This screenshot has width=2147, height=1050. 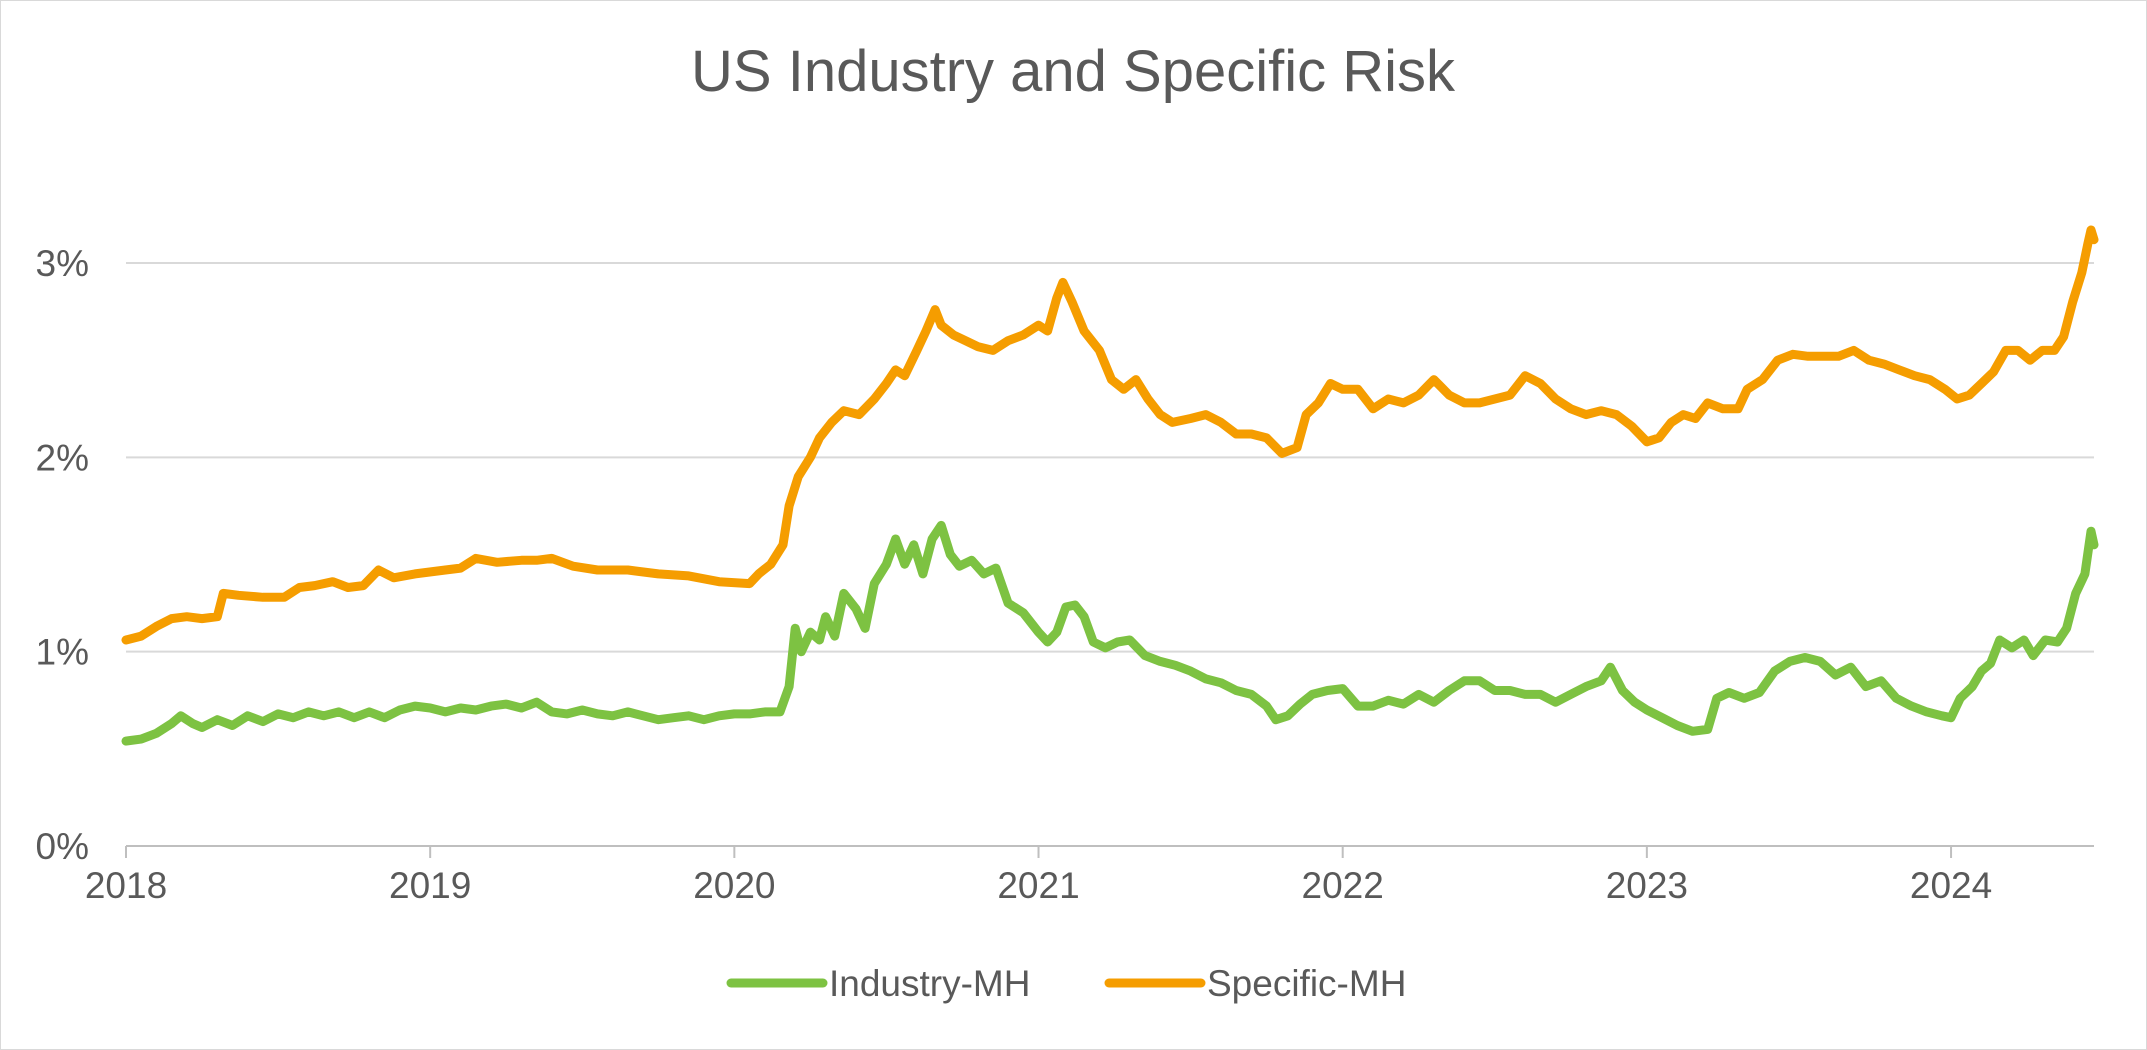 I want to click on legend-item: Specific-MH, so click(x=1255, y=983).